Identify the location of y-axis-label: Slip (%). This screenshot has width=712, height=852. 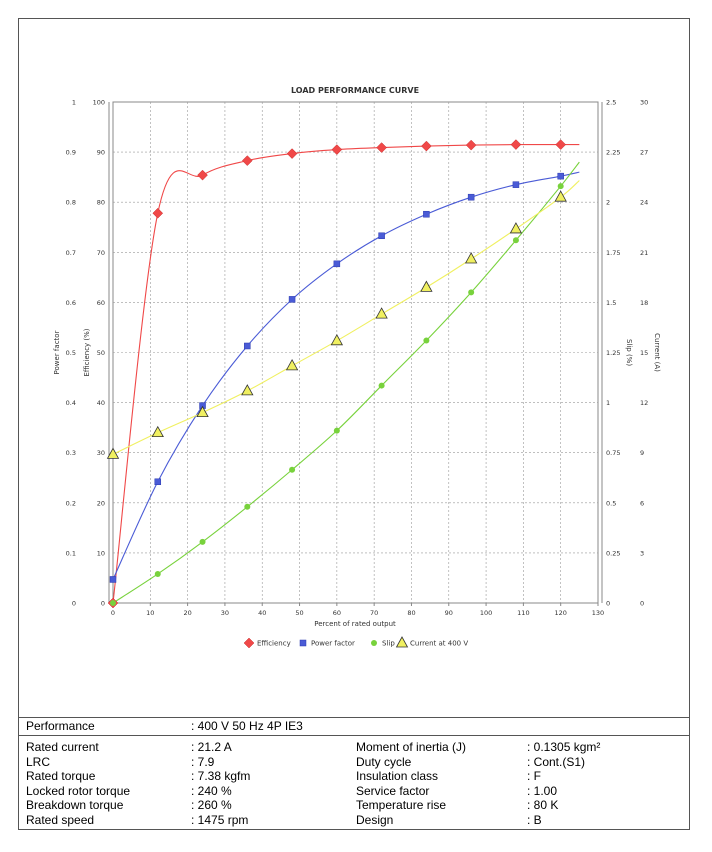
(629, 352).